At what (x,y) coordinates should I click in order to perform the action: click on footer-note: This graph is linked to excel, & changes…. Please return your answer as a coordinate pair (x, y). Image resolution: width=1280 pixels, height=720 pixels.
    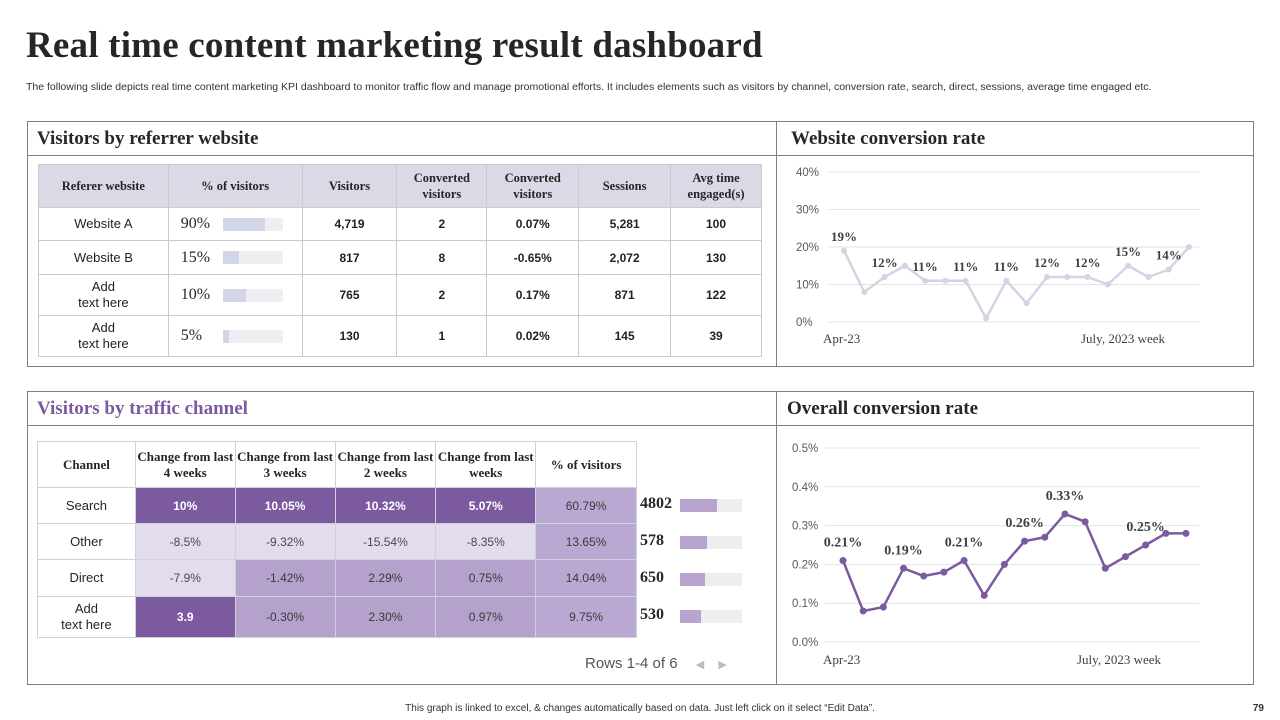
    Looking at the image, I should click on (640, 708).